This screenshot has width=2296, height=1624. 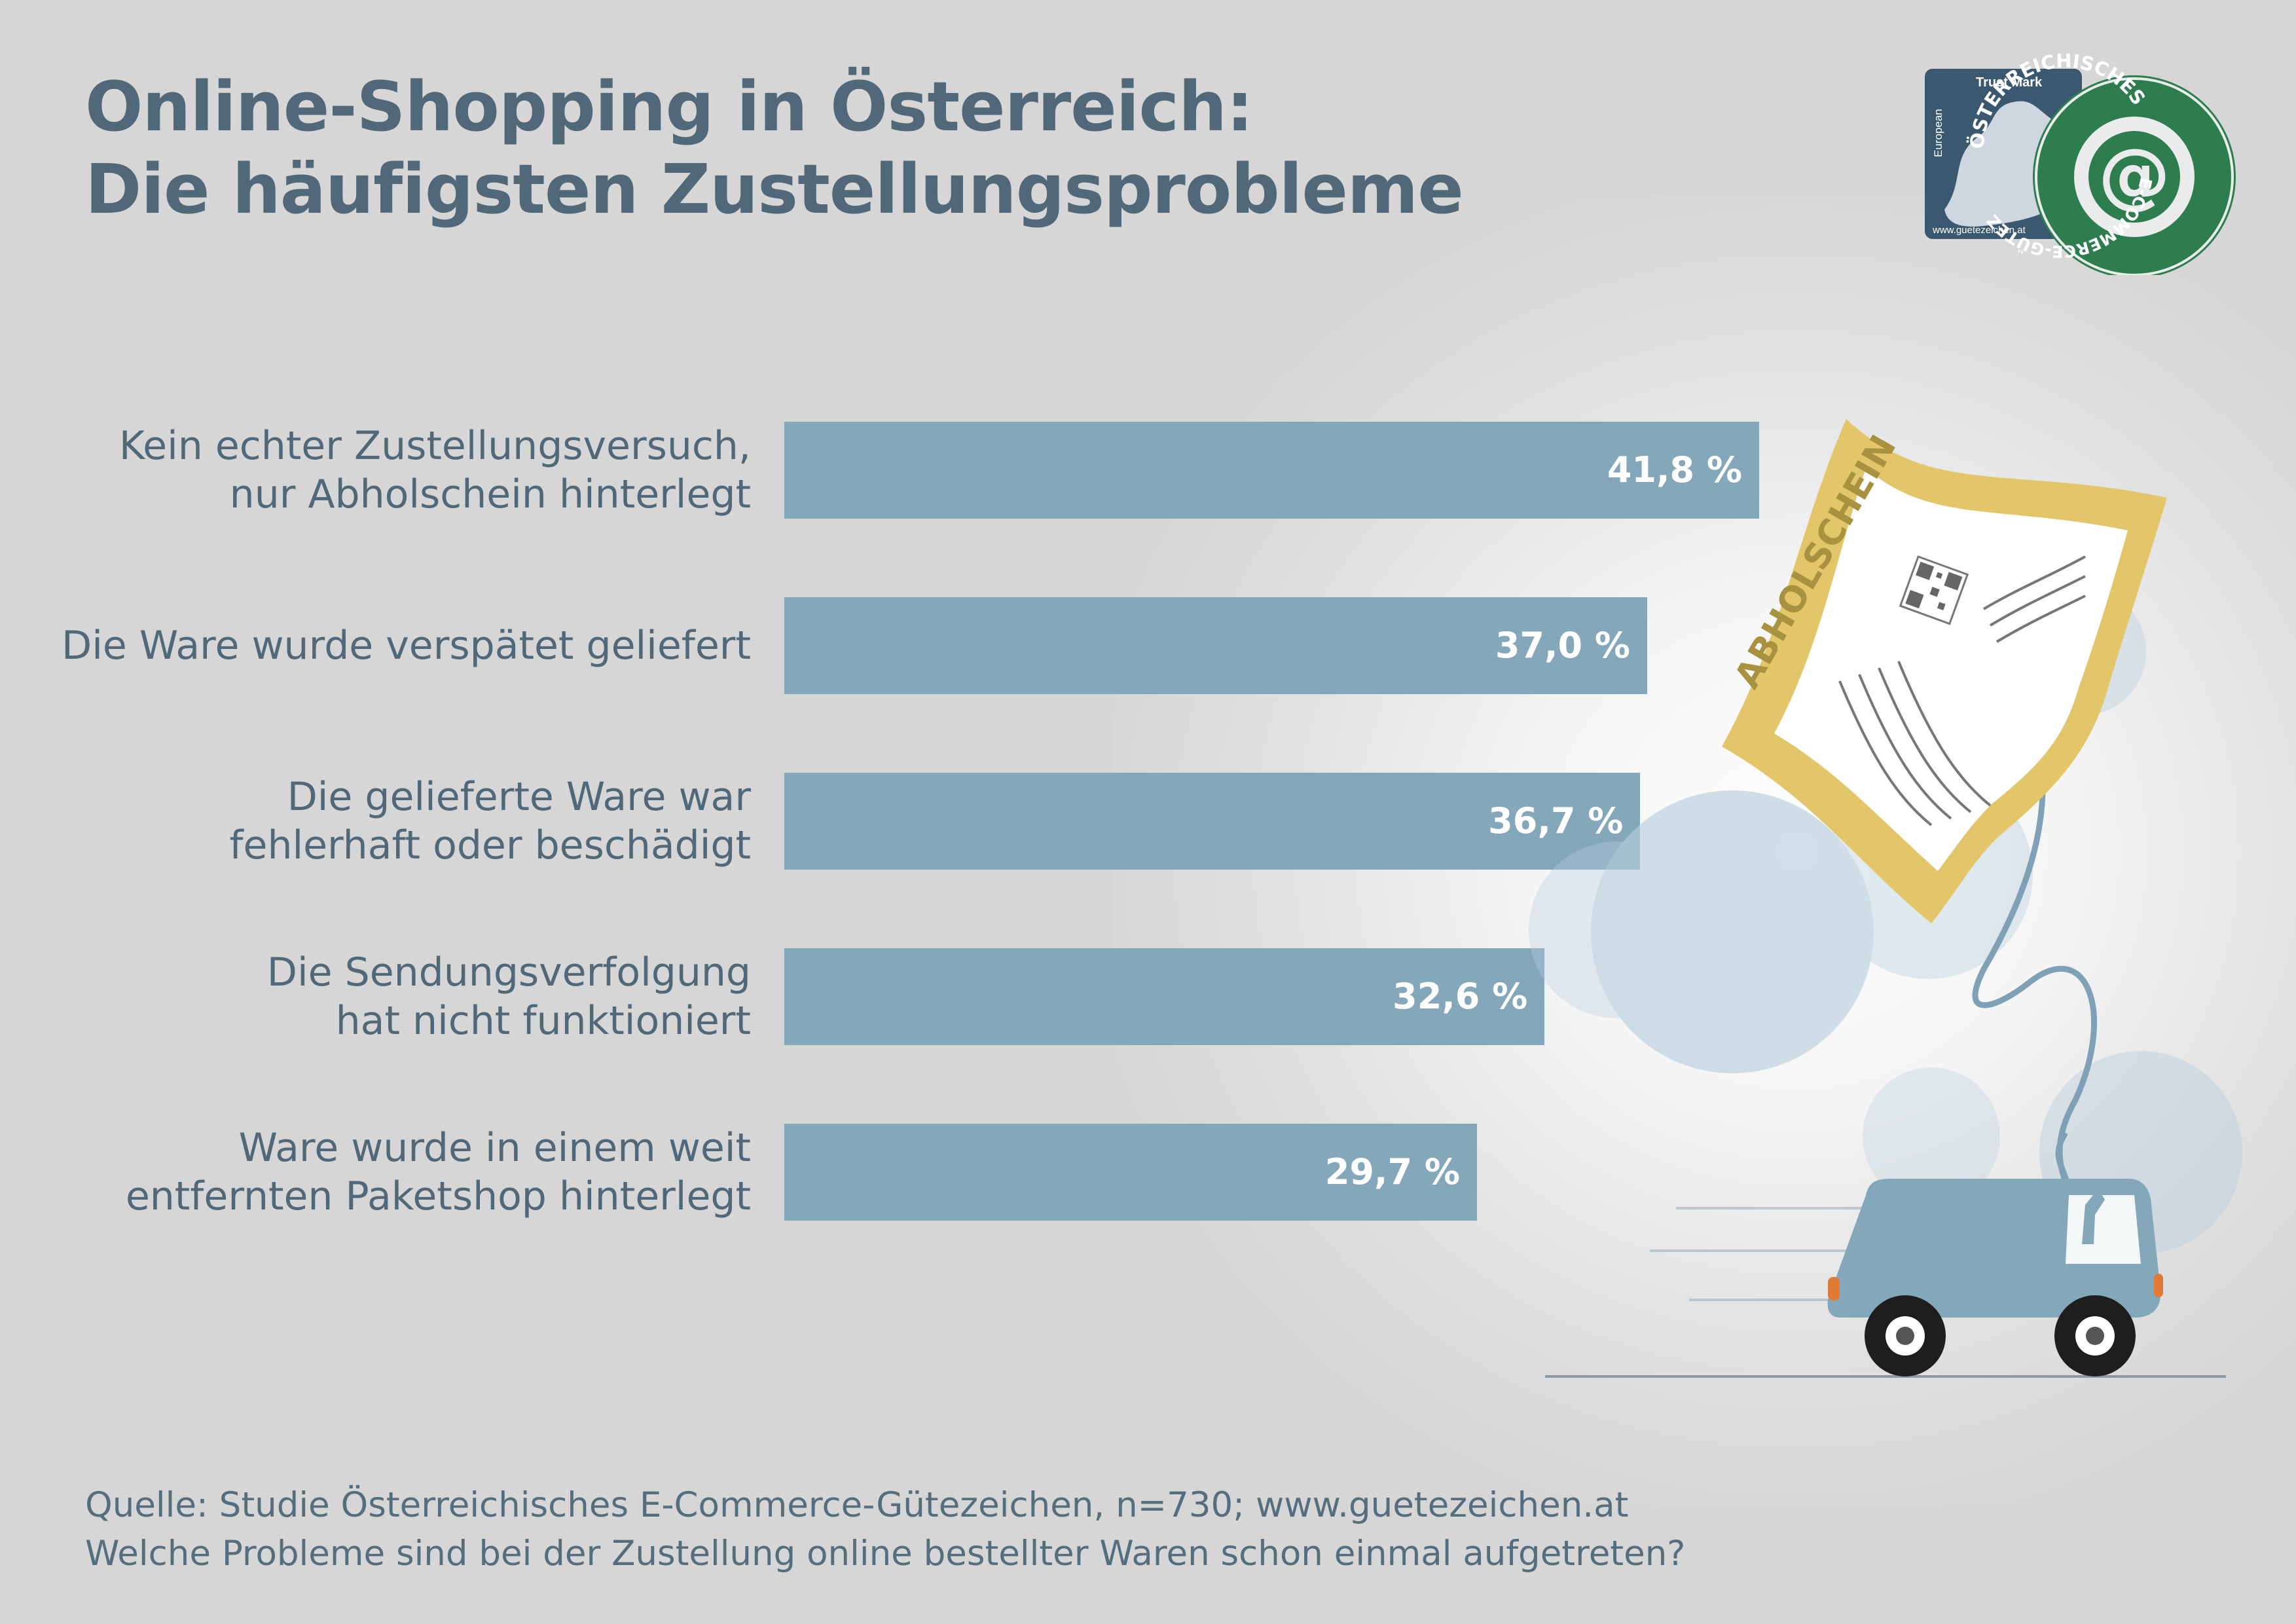 What do you see at coordinates (1164, 996) in the screenshot?
I see `bar: 32,6 %` at bounding box center [1164, 996].